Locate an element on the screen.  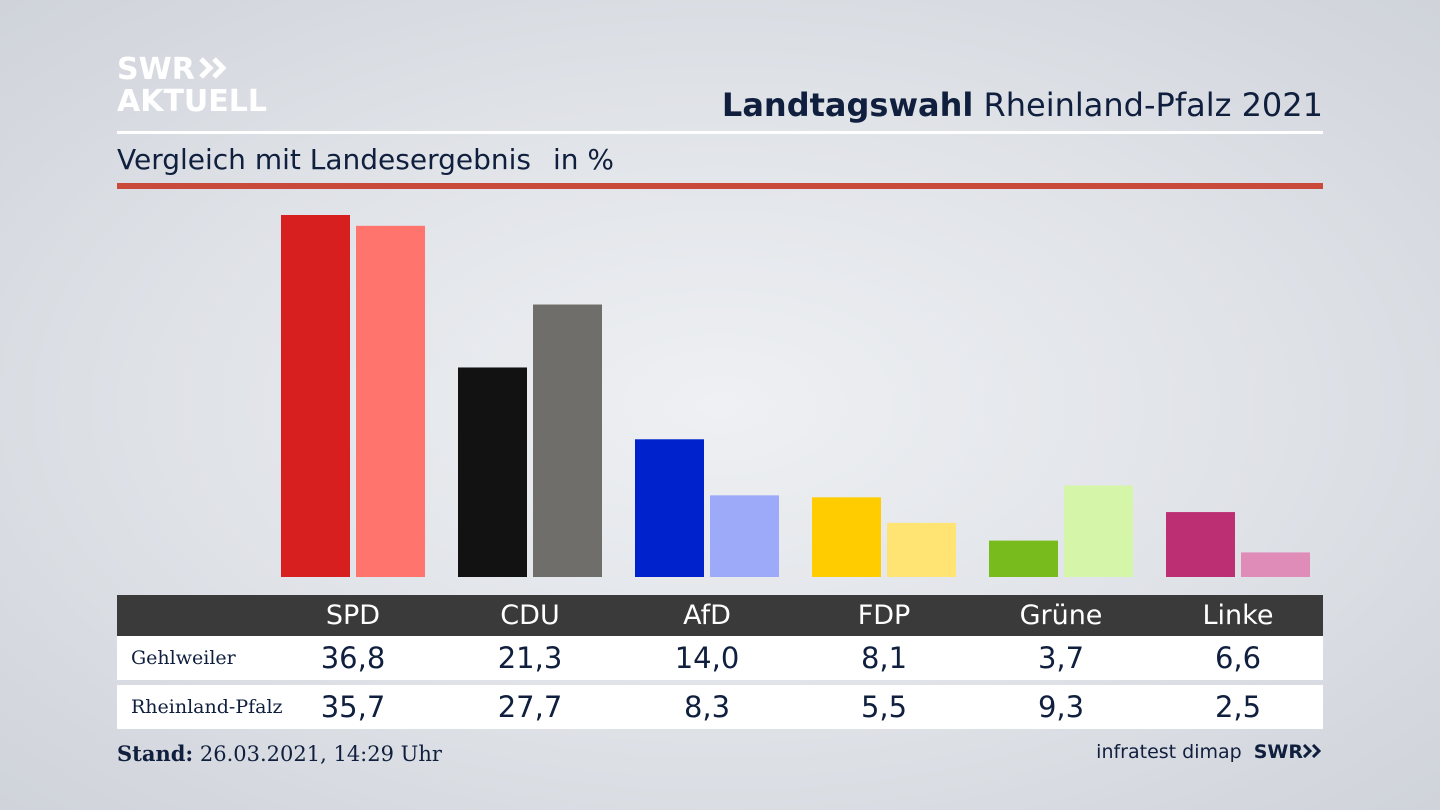
bar-afd-gehlweiler is located at coordinates (669, 508).